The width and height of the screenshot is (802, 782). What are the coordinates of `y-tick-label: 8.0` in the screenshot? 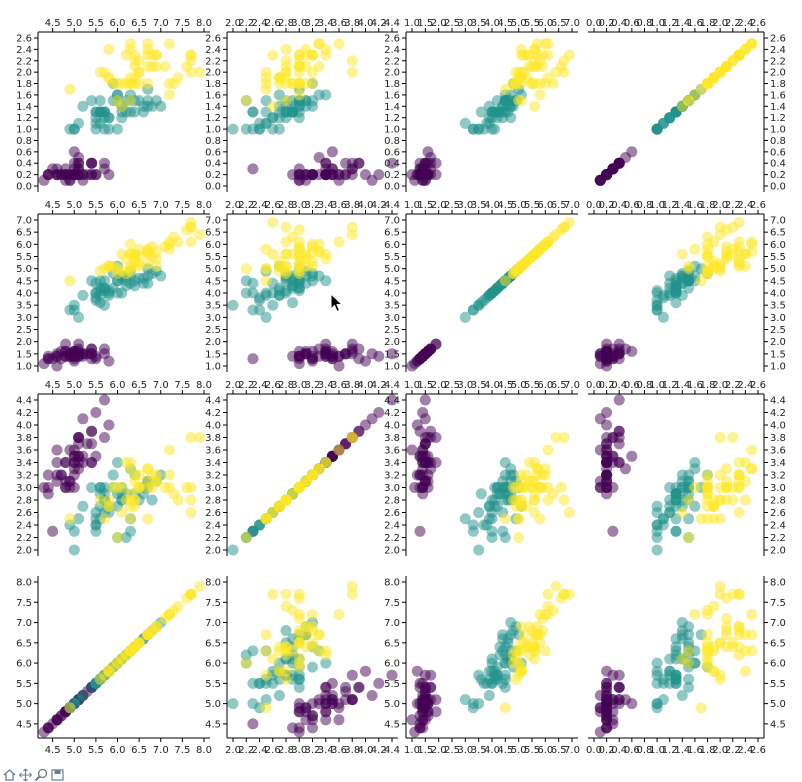 It's located at (24, 583).